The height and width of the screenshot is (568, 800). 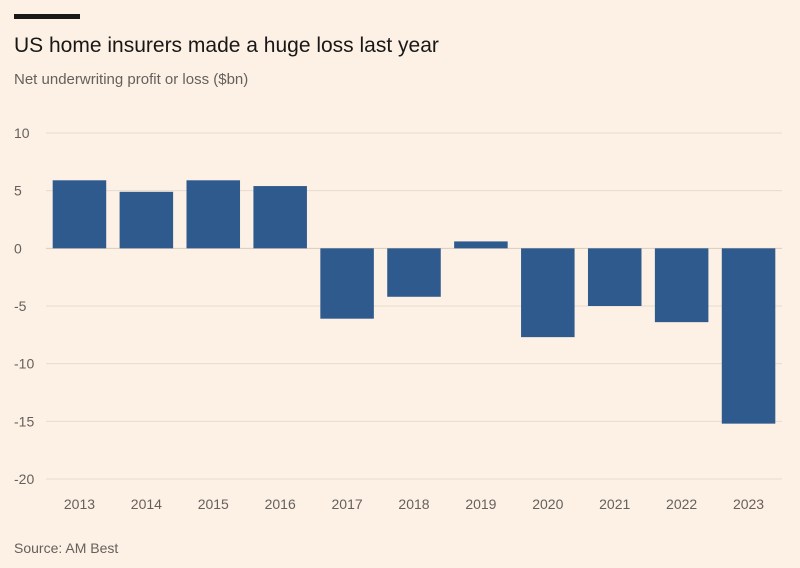 I want to click on bar-2022, so click(x=681, y=285).